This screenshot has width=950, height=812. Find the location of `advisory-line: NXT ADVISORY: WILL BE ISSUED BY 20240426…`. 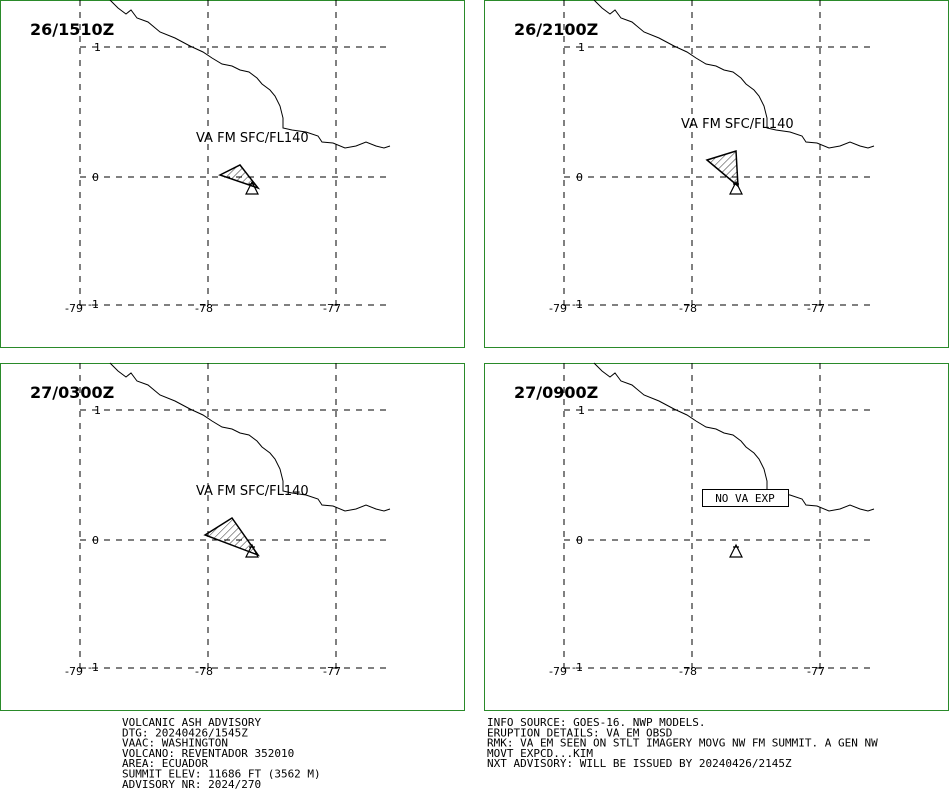

advisory-line: NXT ADVISORY: WILL BE ISSUED BY 20240426… is located at coordinates (639, 763).